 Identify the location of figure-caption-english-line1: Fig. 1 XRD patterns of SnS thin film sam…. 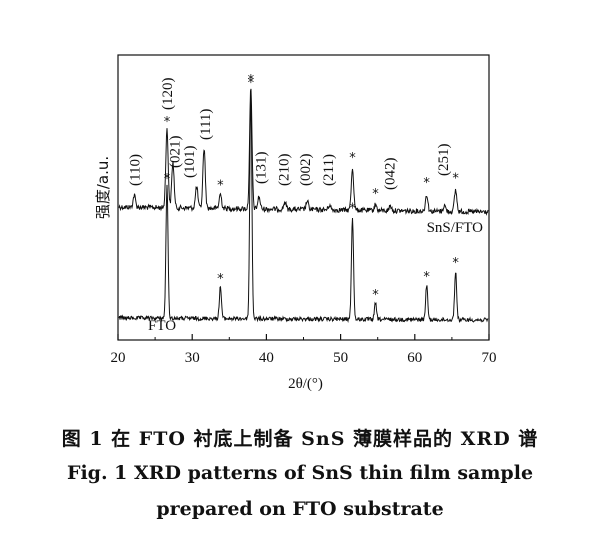
(300, 473).